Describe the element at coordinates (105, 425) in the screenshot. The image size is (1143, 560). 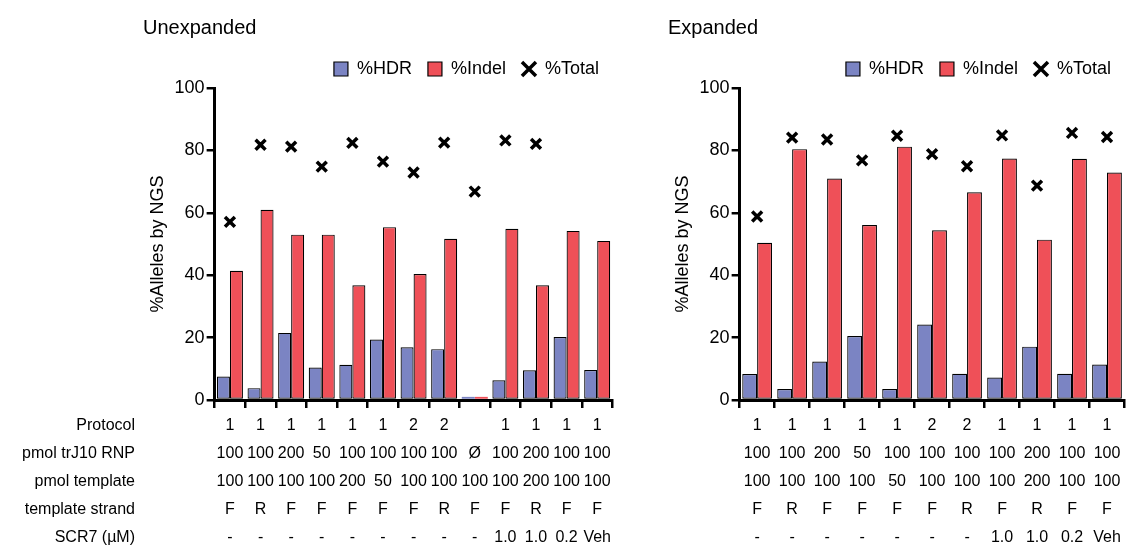
I see `text: Protocol` at that location.